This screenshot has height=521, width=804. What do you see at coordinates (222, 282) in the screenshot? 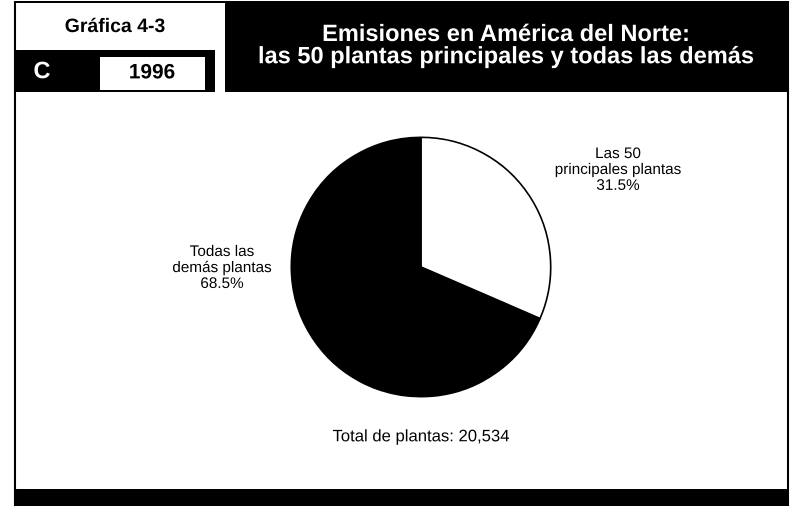
I see `data-label: 68.5%` at bounding box center [222, 282].